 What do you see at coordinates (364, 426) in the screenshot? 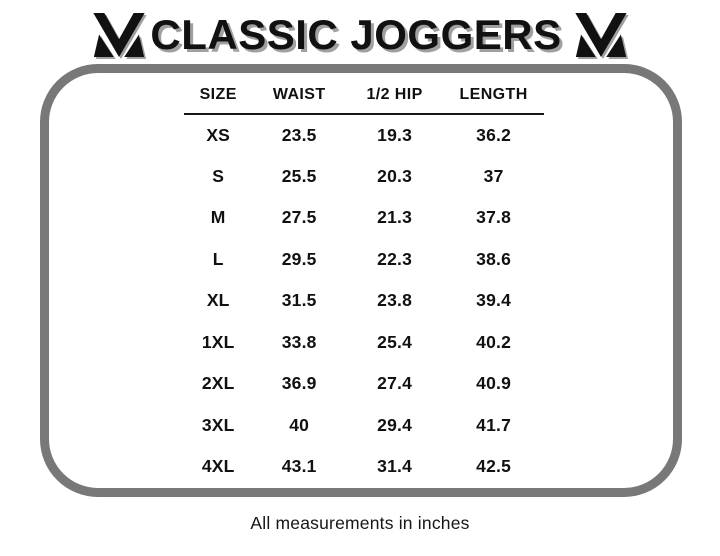
I see `table-row: 3XL 40 29.4 41.7` at bounding box center [364, 426].